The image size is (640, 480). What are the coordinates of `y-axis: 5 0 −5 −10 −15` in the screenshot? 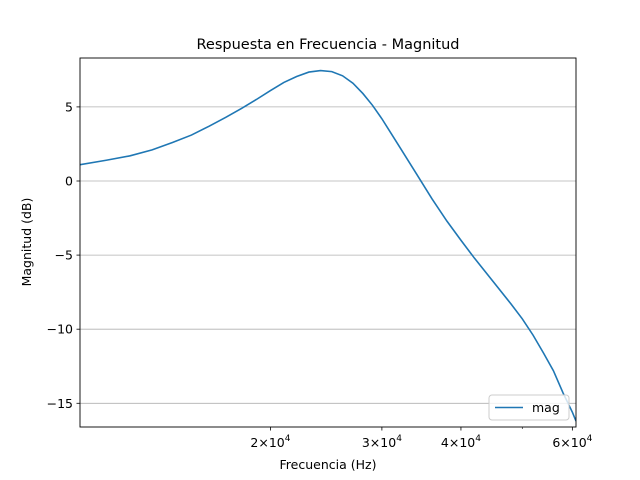 It's located at (63, 255).